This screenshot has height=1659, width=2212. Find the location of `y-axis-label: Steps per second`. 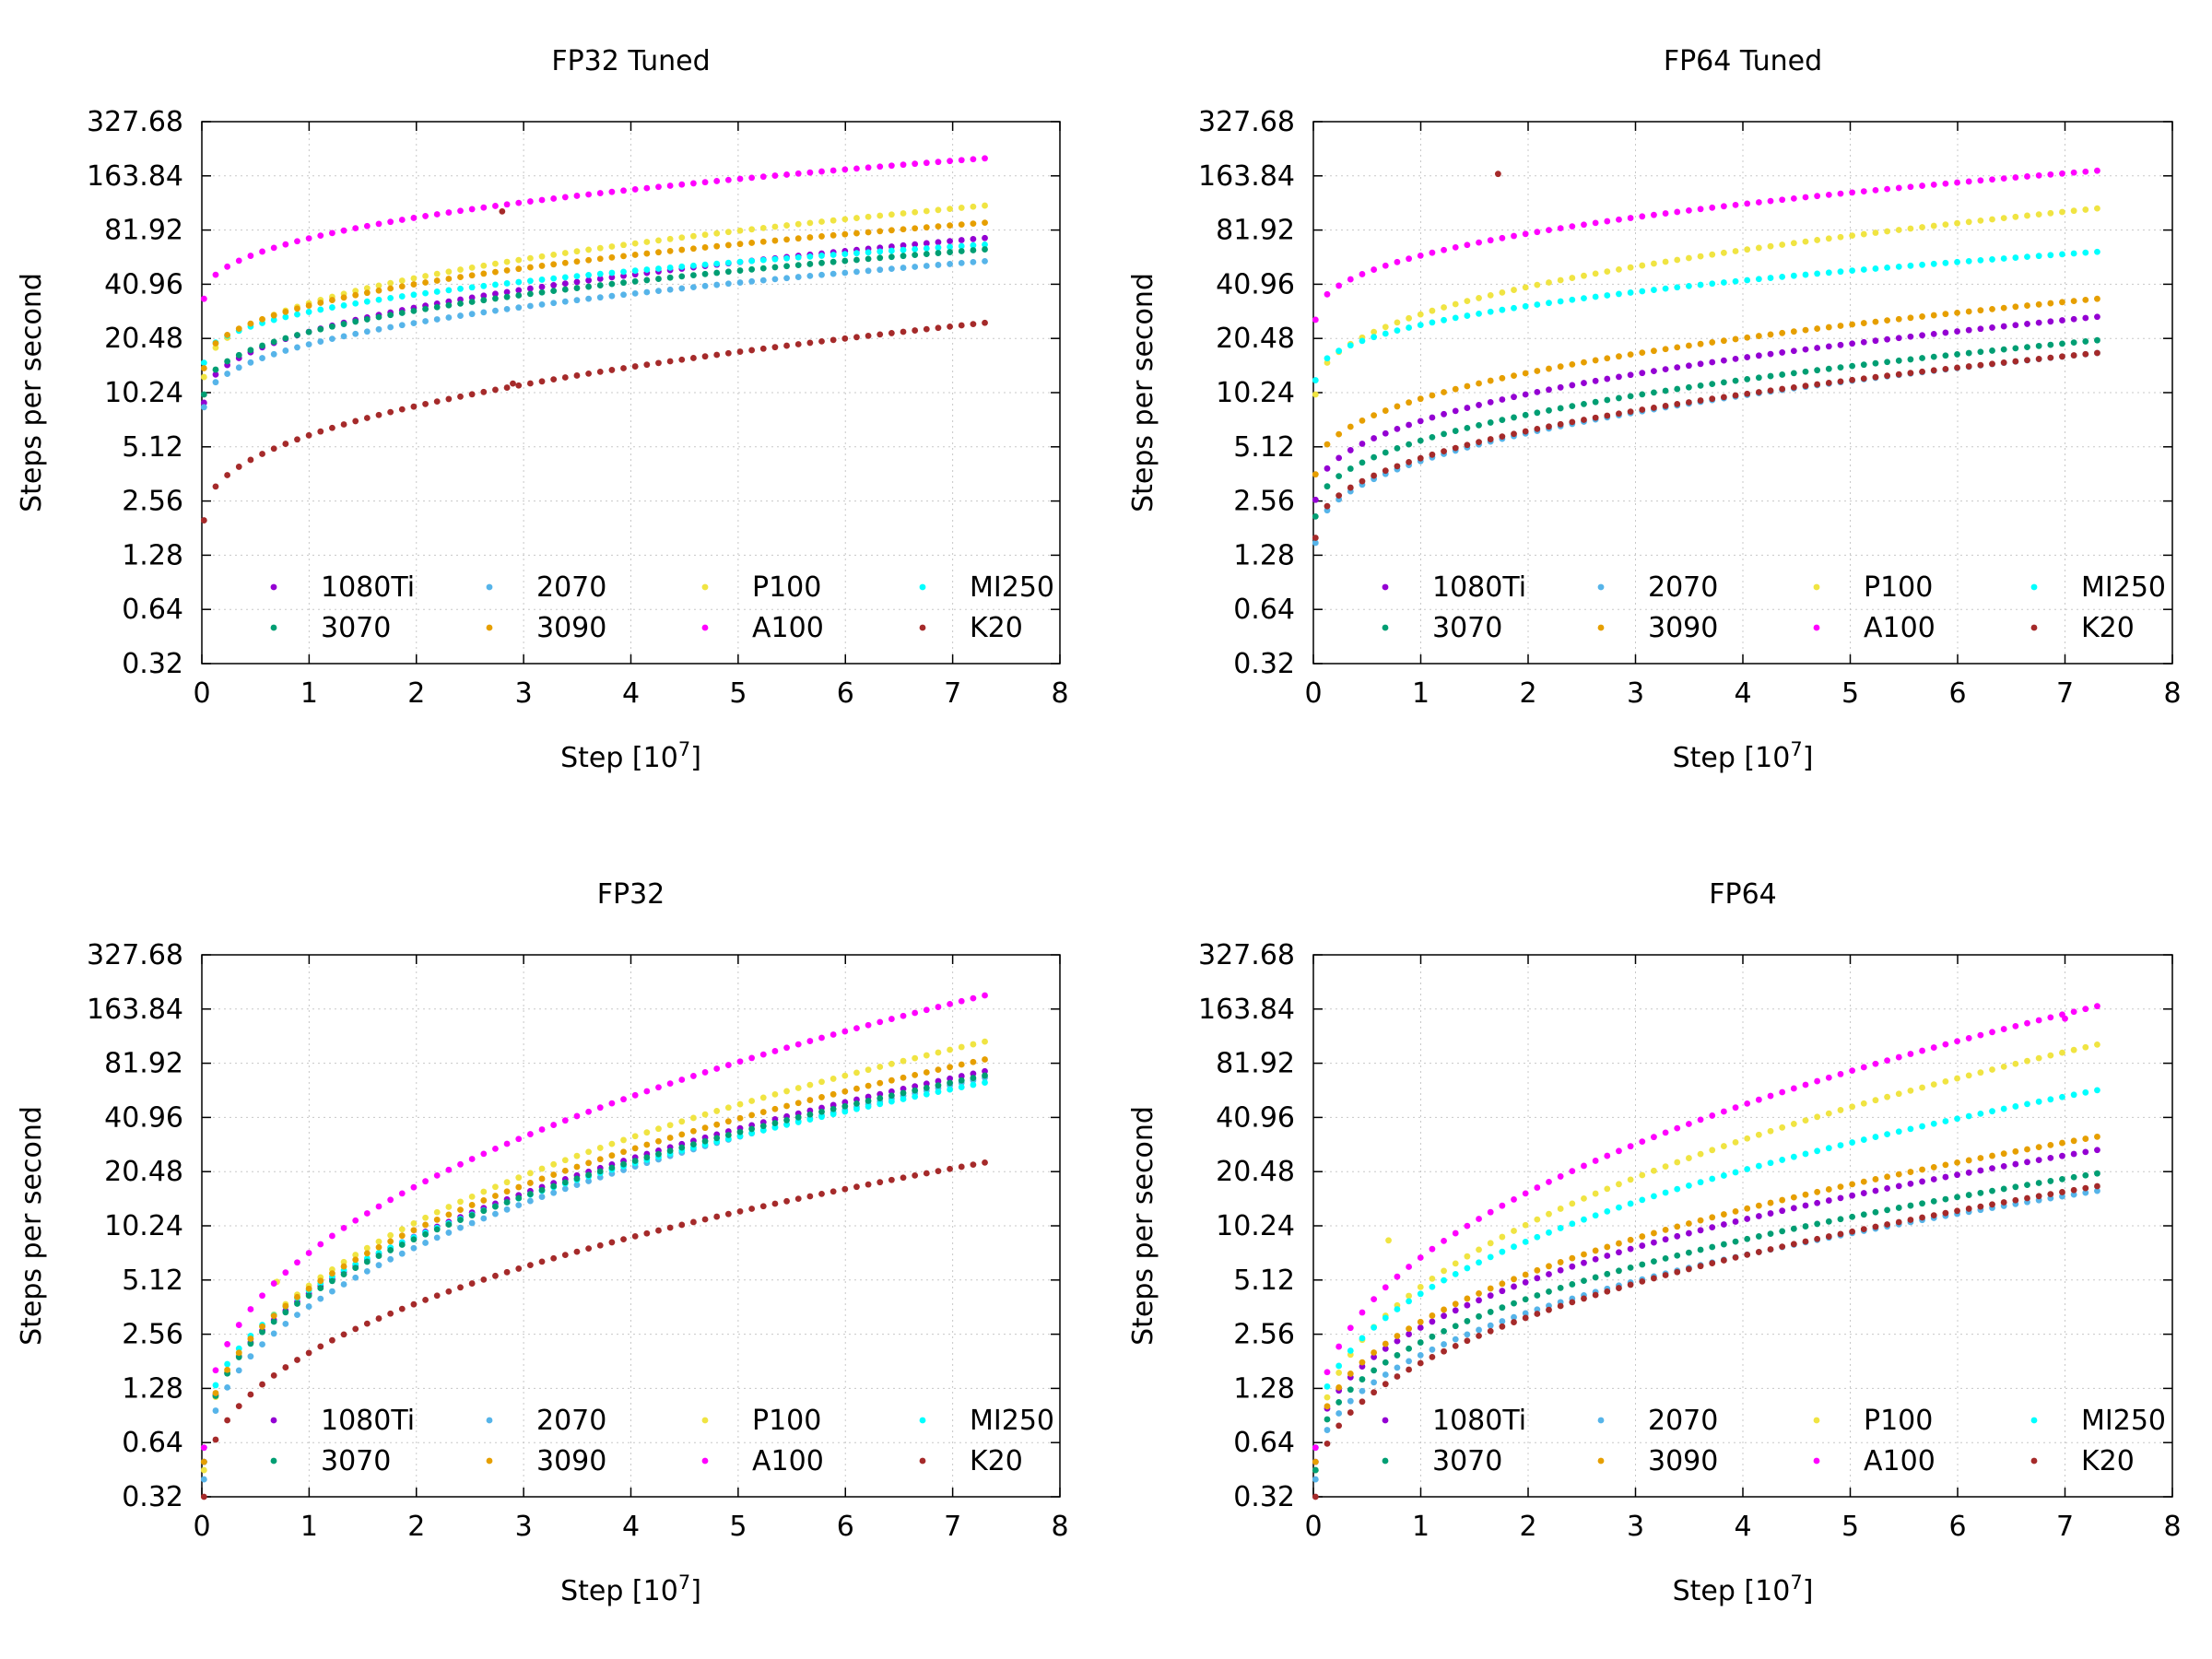

y-axis-label: Steps per second is located at coordinates (32, 1226).